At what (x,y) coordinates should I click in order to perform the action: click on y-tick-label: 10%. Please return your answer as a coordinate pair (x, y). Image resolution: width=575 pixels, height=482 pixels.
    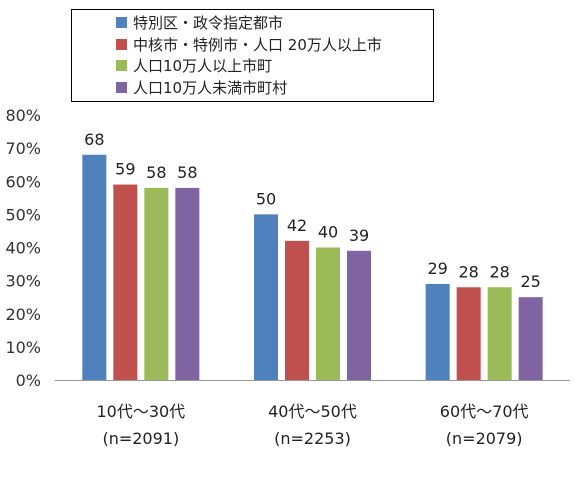
    Looking at the image, I should click on (23, 347).